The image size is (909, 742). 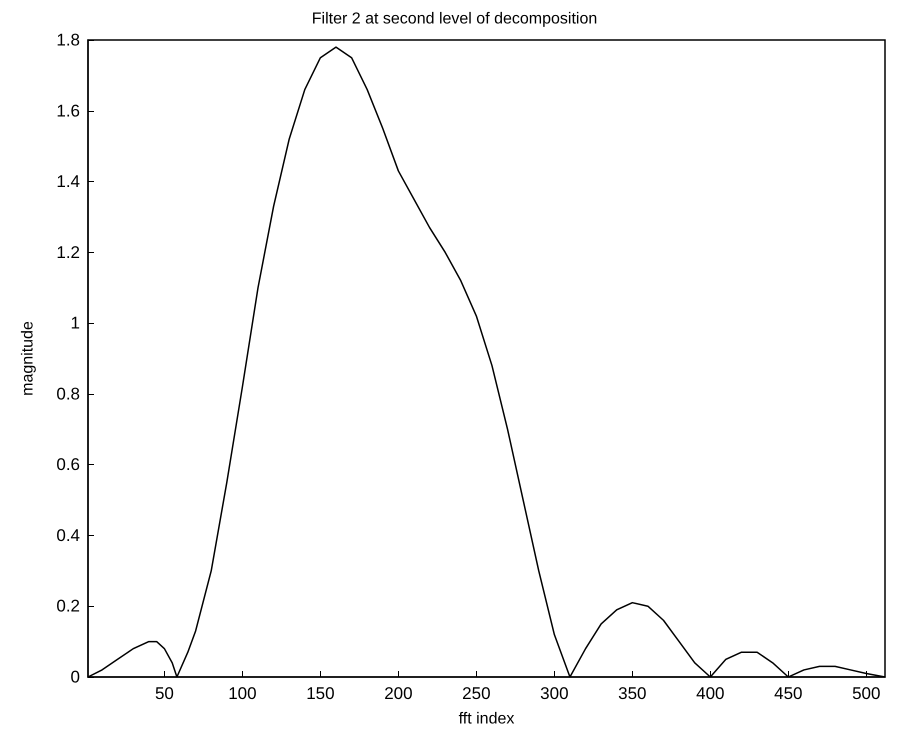 What do you see at coordinates (710, 693) in the screenshot?
I see `x-tick-label: 400` at bounding box center [710, 693].